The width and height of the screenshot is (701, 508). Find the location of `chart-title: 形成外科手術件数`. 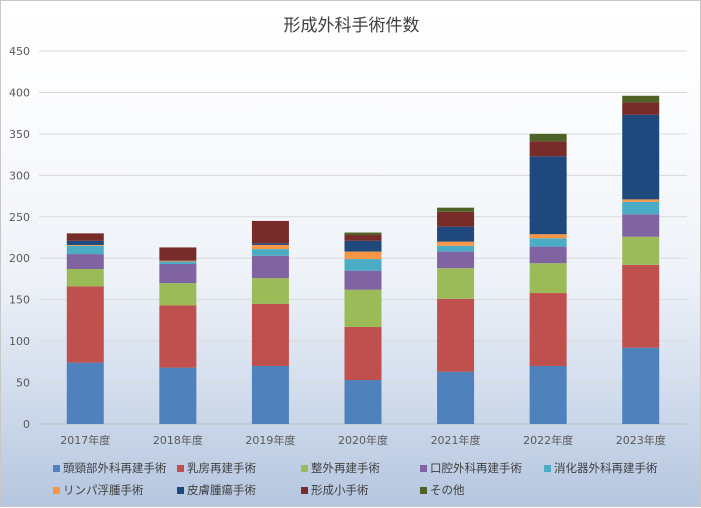

chart-title: 形成外科手術件数 is located at coordinates (351, 26).